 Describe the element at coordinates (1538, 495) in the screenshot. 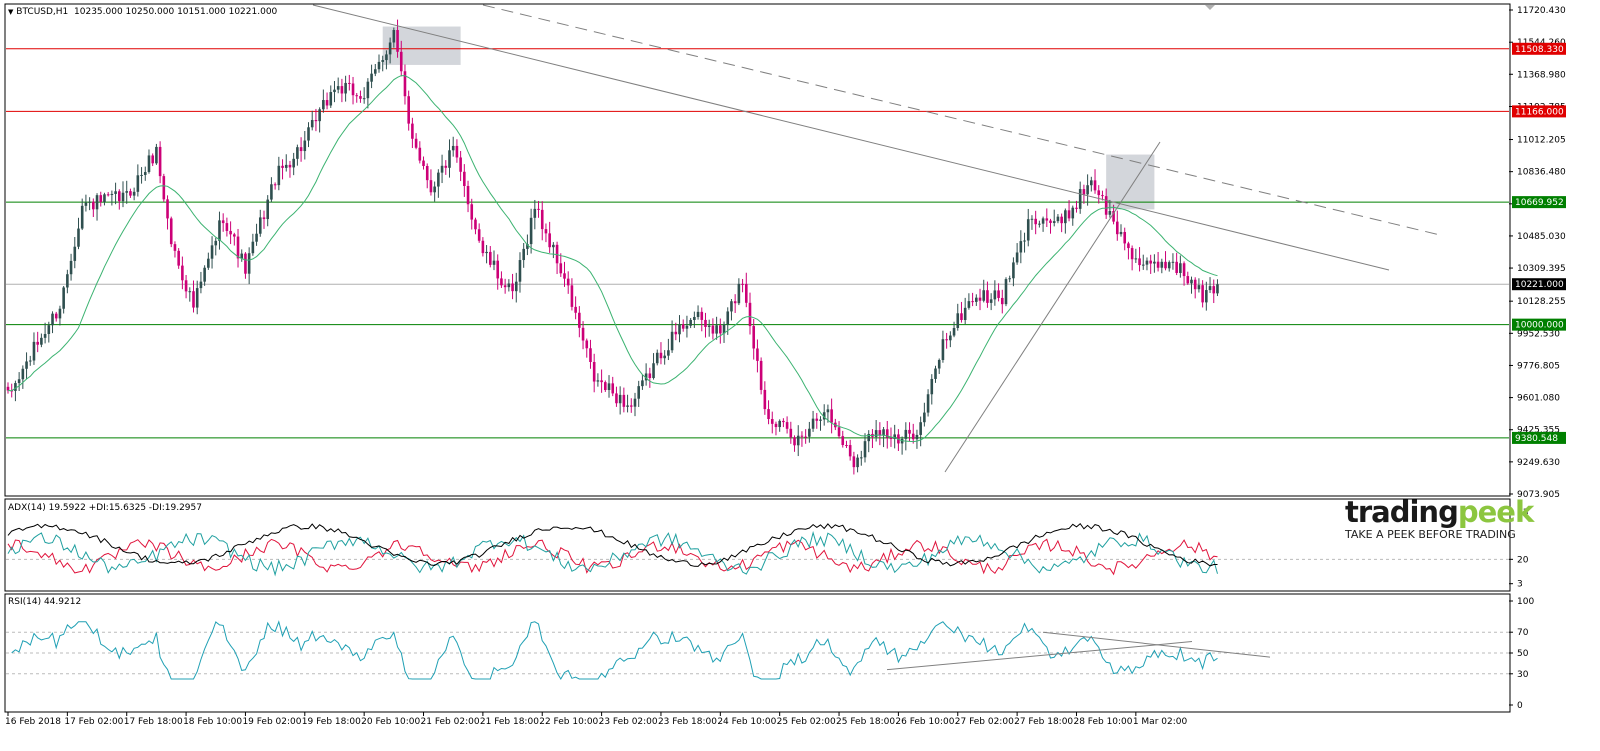

I see `price-tick-label: 9073.905` at that location.